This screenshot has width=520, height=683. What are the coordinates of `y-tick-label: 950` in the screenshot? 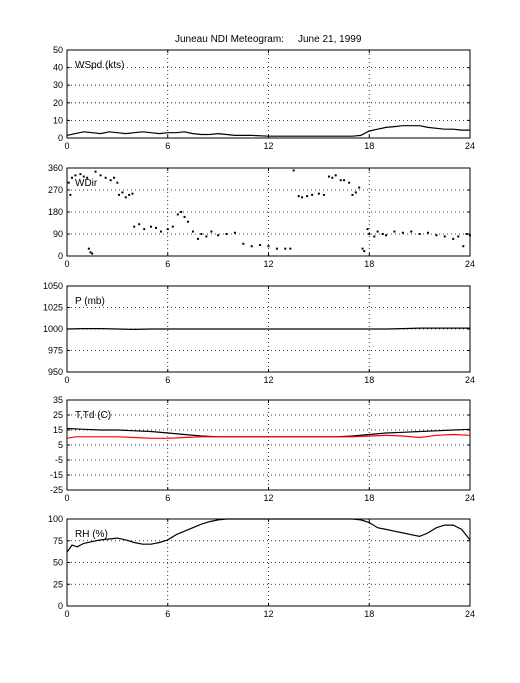 It's located at (55, 372).